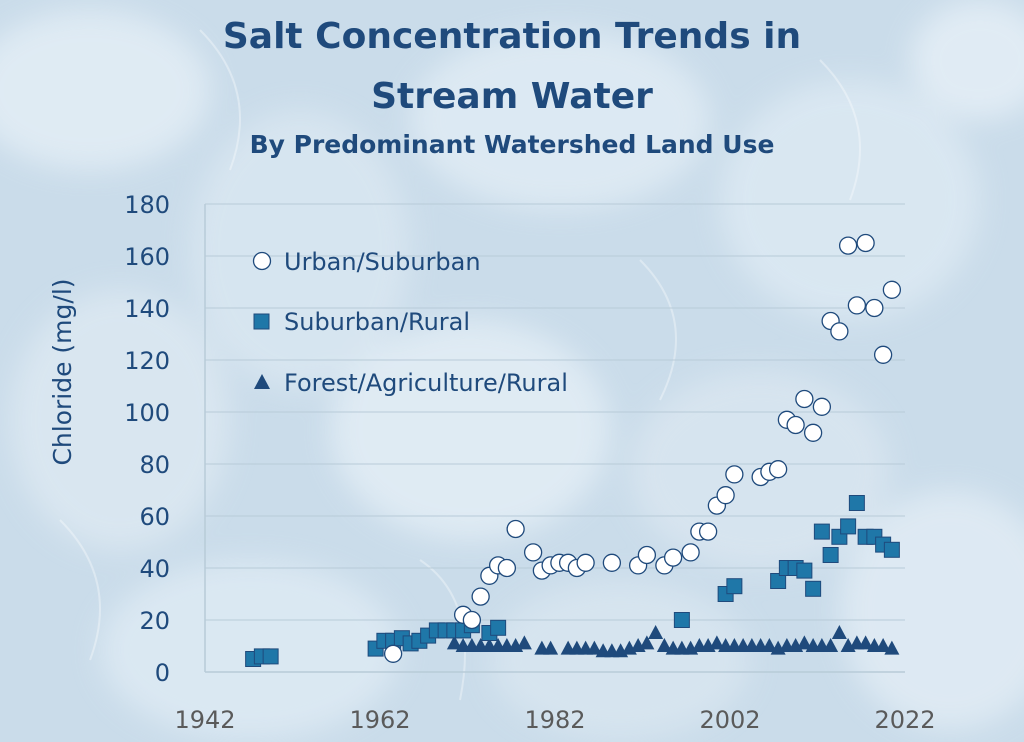 This screenshot has height=742, width=1024. What do you see at coordinates (512, 96) in the screenshot?
I see `chart-title-line-2: Stream Water` at bounding box center [512, 96].